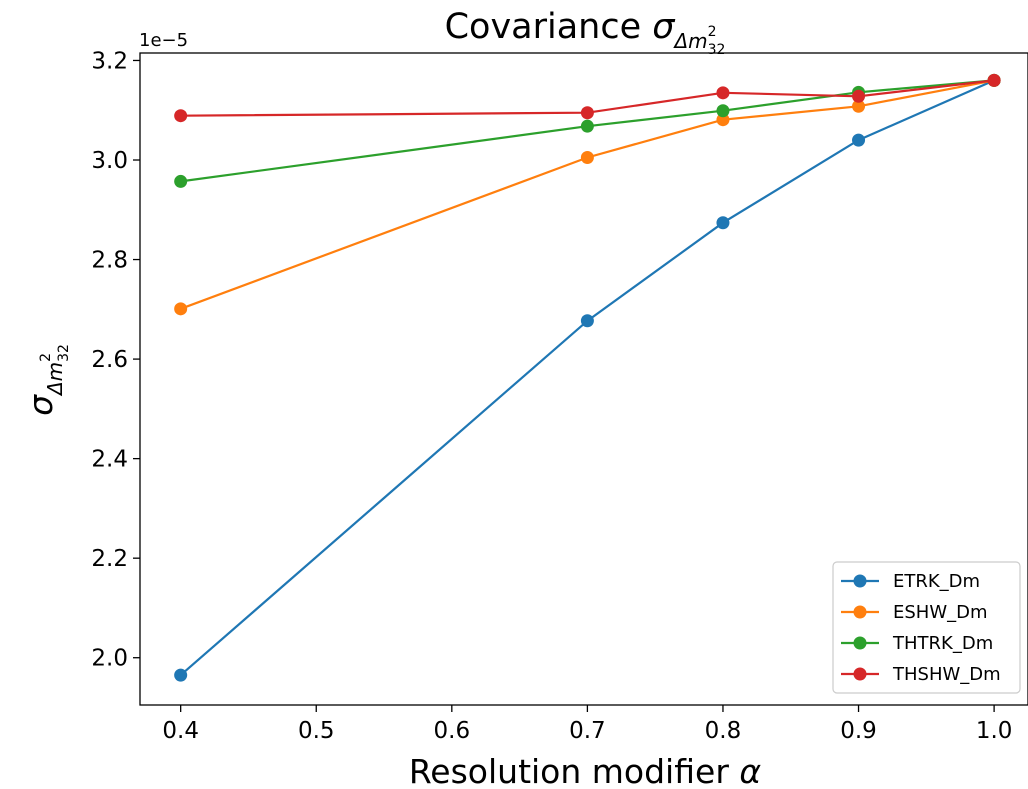 Image resolution: width=1028 pixels, height=789 pixels. I want to click on x-tick-label: 0.7, so click(587, 731).